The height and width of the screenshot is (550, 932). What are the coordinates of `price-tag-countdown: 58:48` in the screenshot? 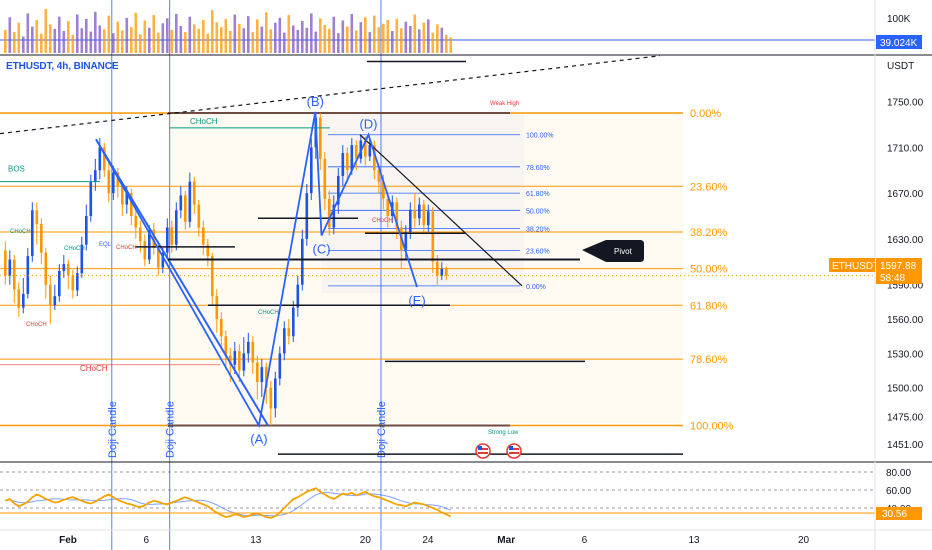 It's located at (892, 278).